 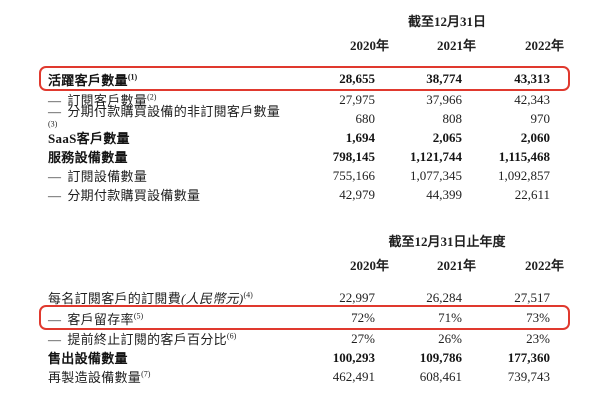 What do you see at coordinates (532, 99) in the screenshot?
I see `value-cell: 42,343` at bounding box center [532, 99].